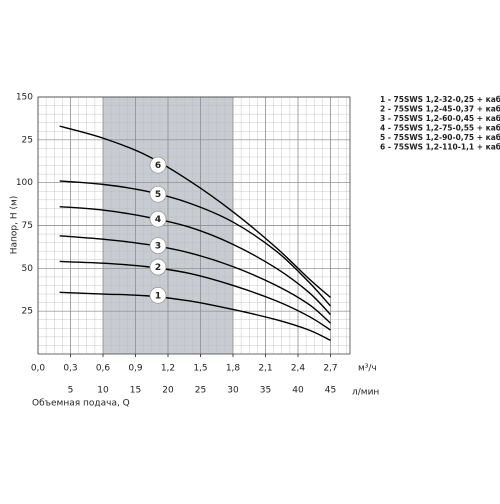 This screenshot has width=500, height=504. I want to click on x2-tick-label: 40, so click(298, 391).